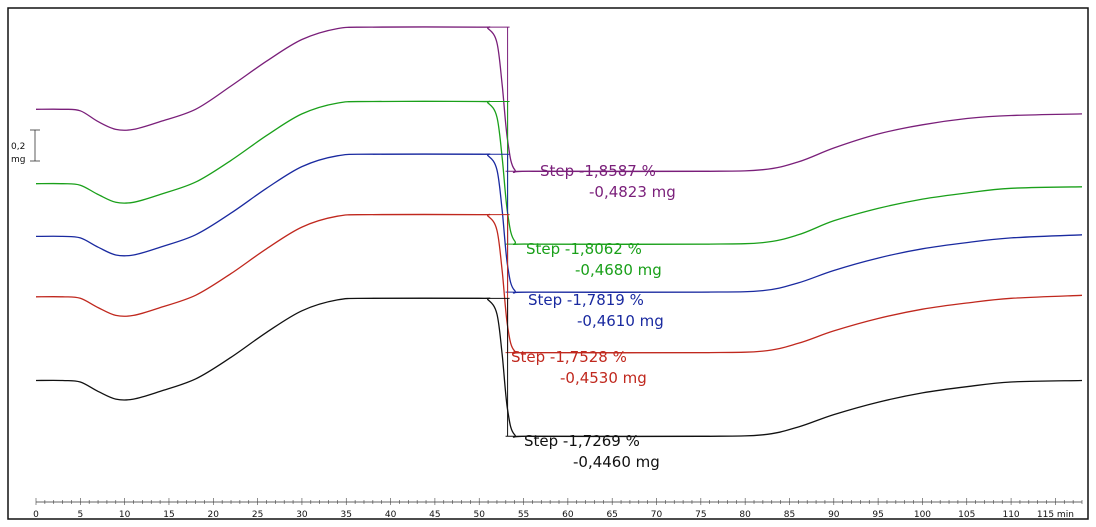  I want to click on scale-bar-value: 0,2, so click(18, 147).